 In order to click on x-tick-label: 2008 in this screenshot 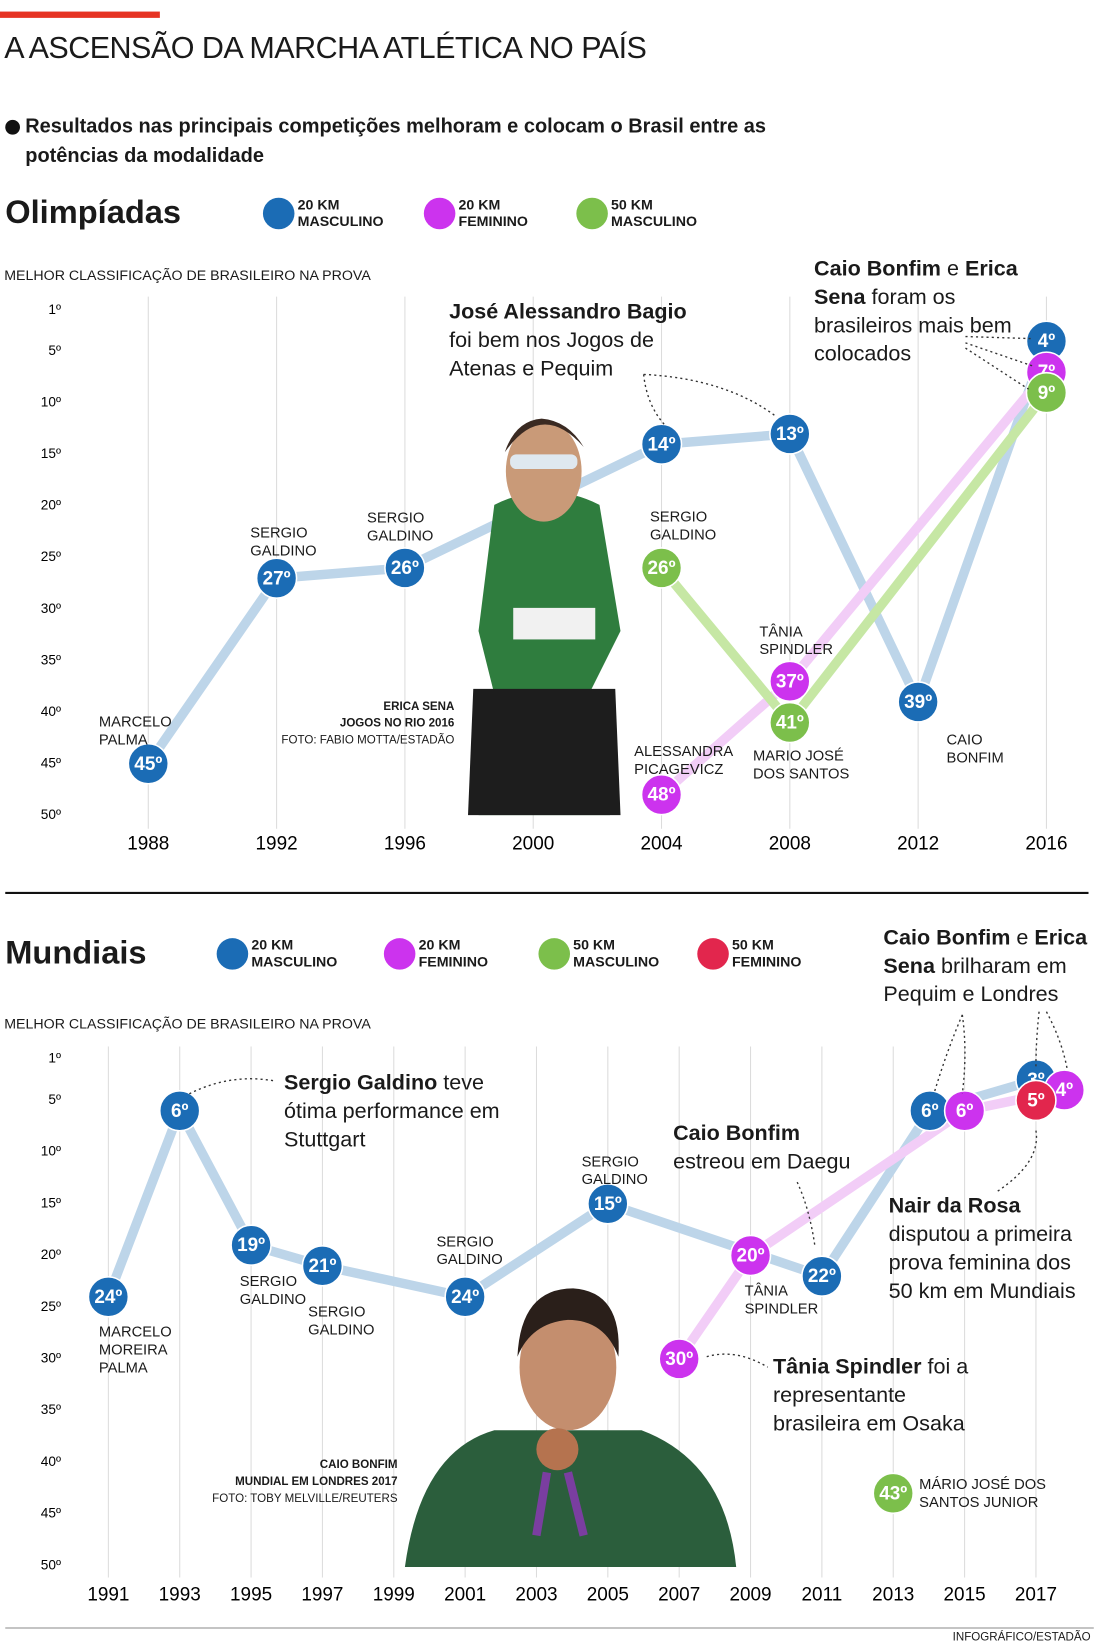, I will do `click(790, 844)`.